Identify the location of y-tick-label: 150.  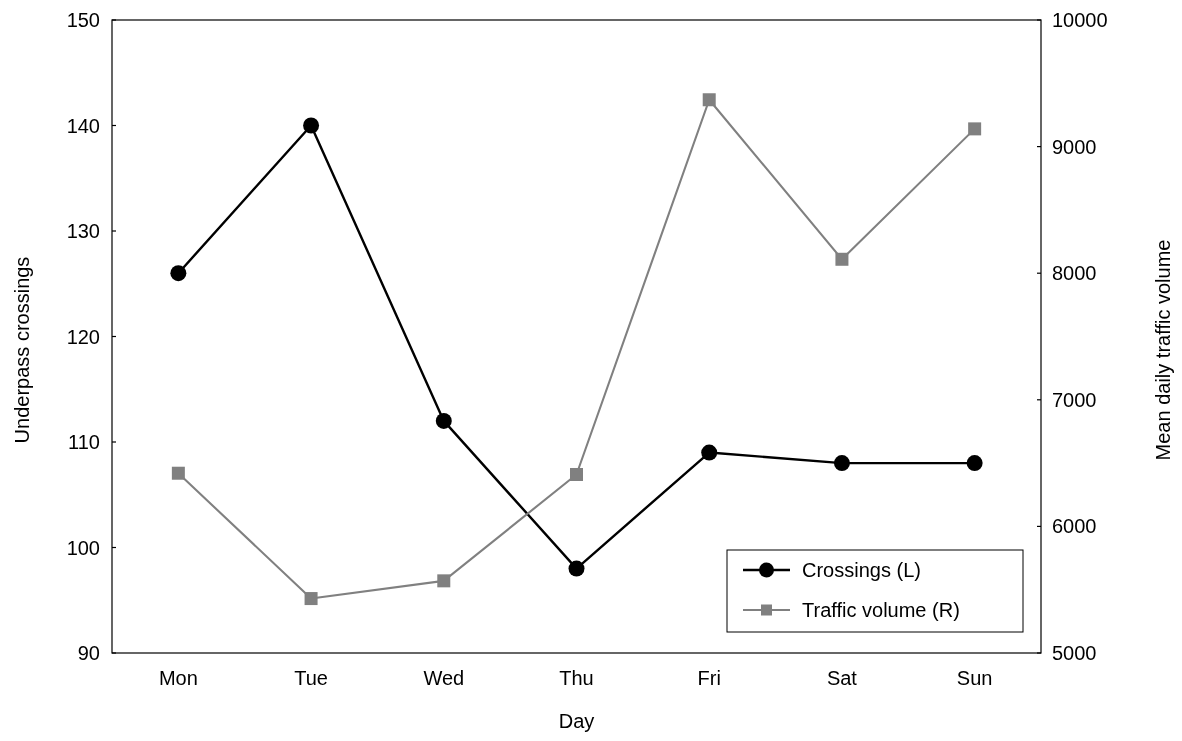
(83, 20).